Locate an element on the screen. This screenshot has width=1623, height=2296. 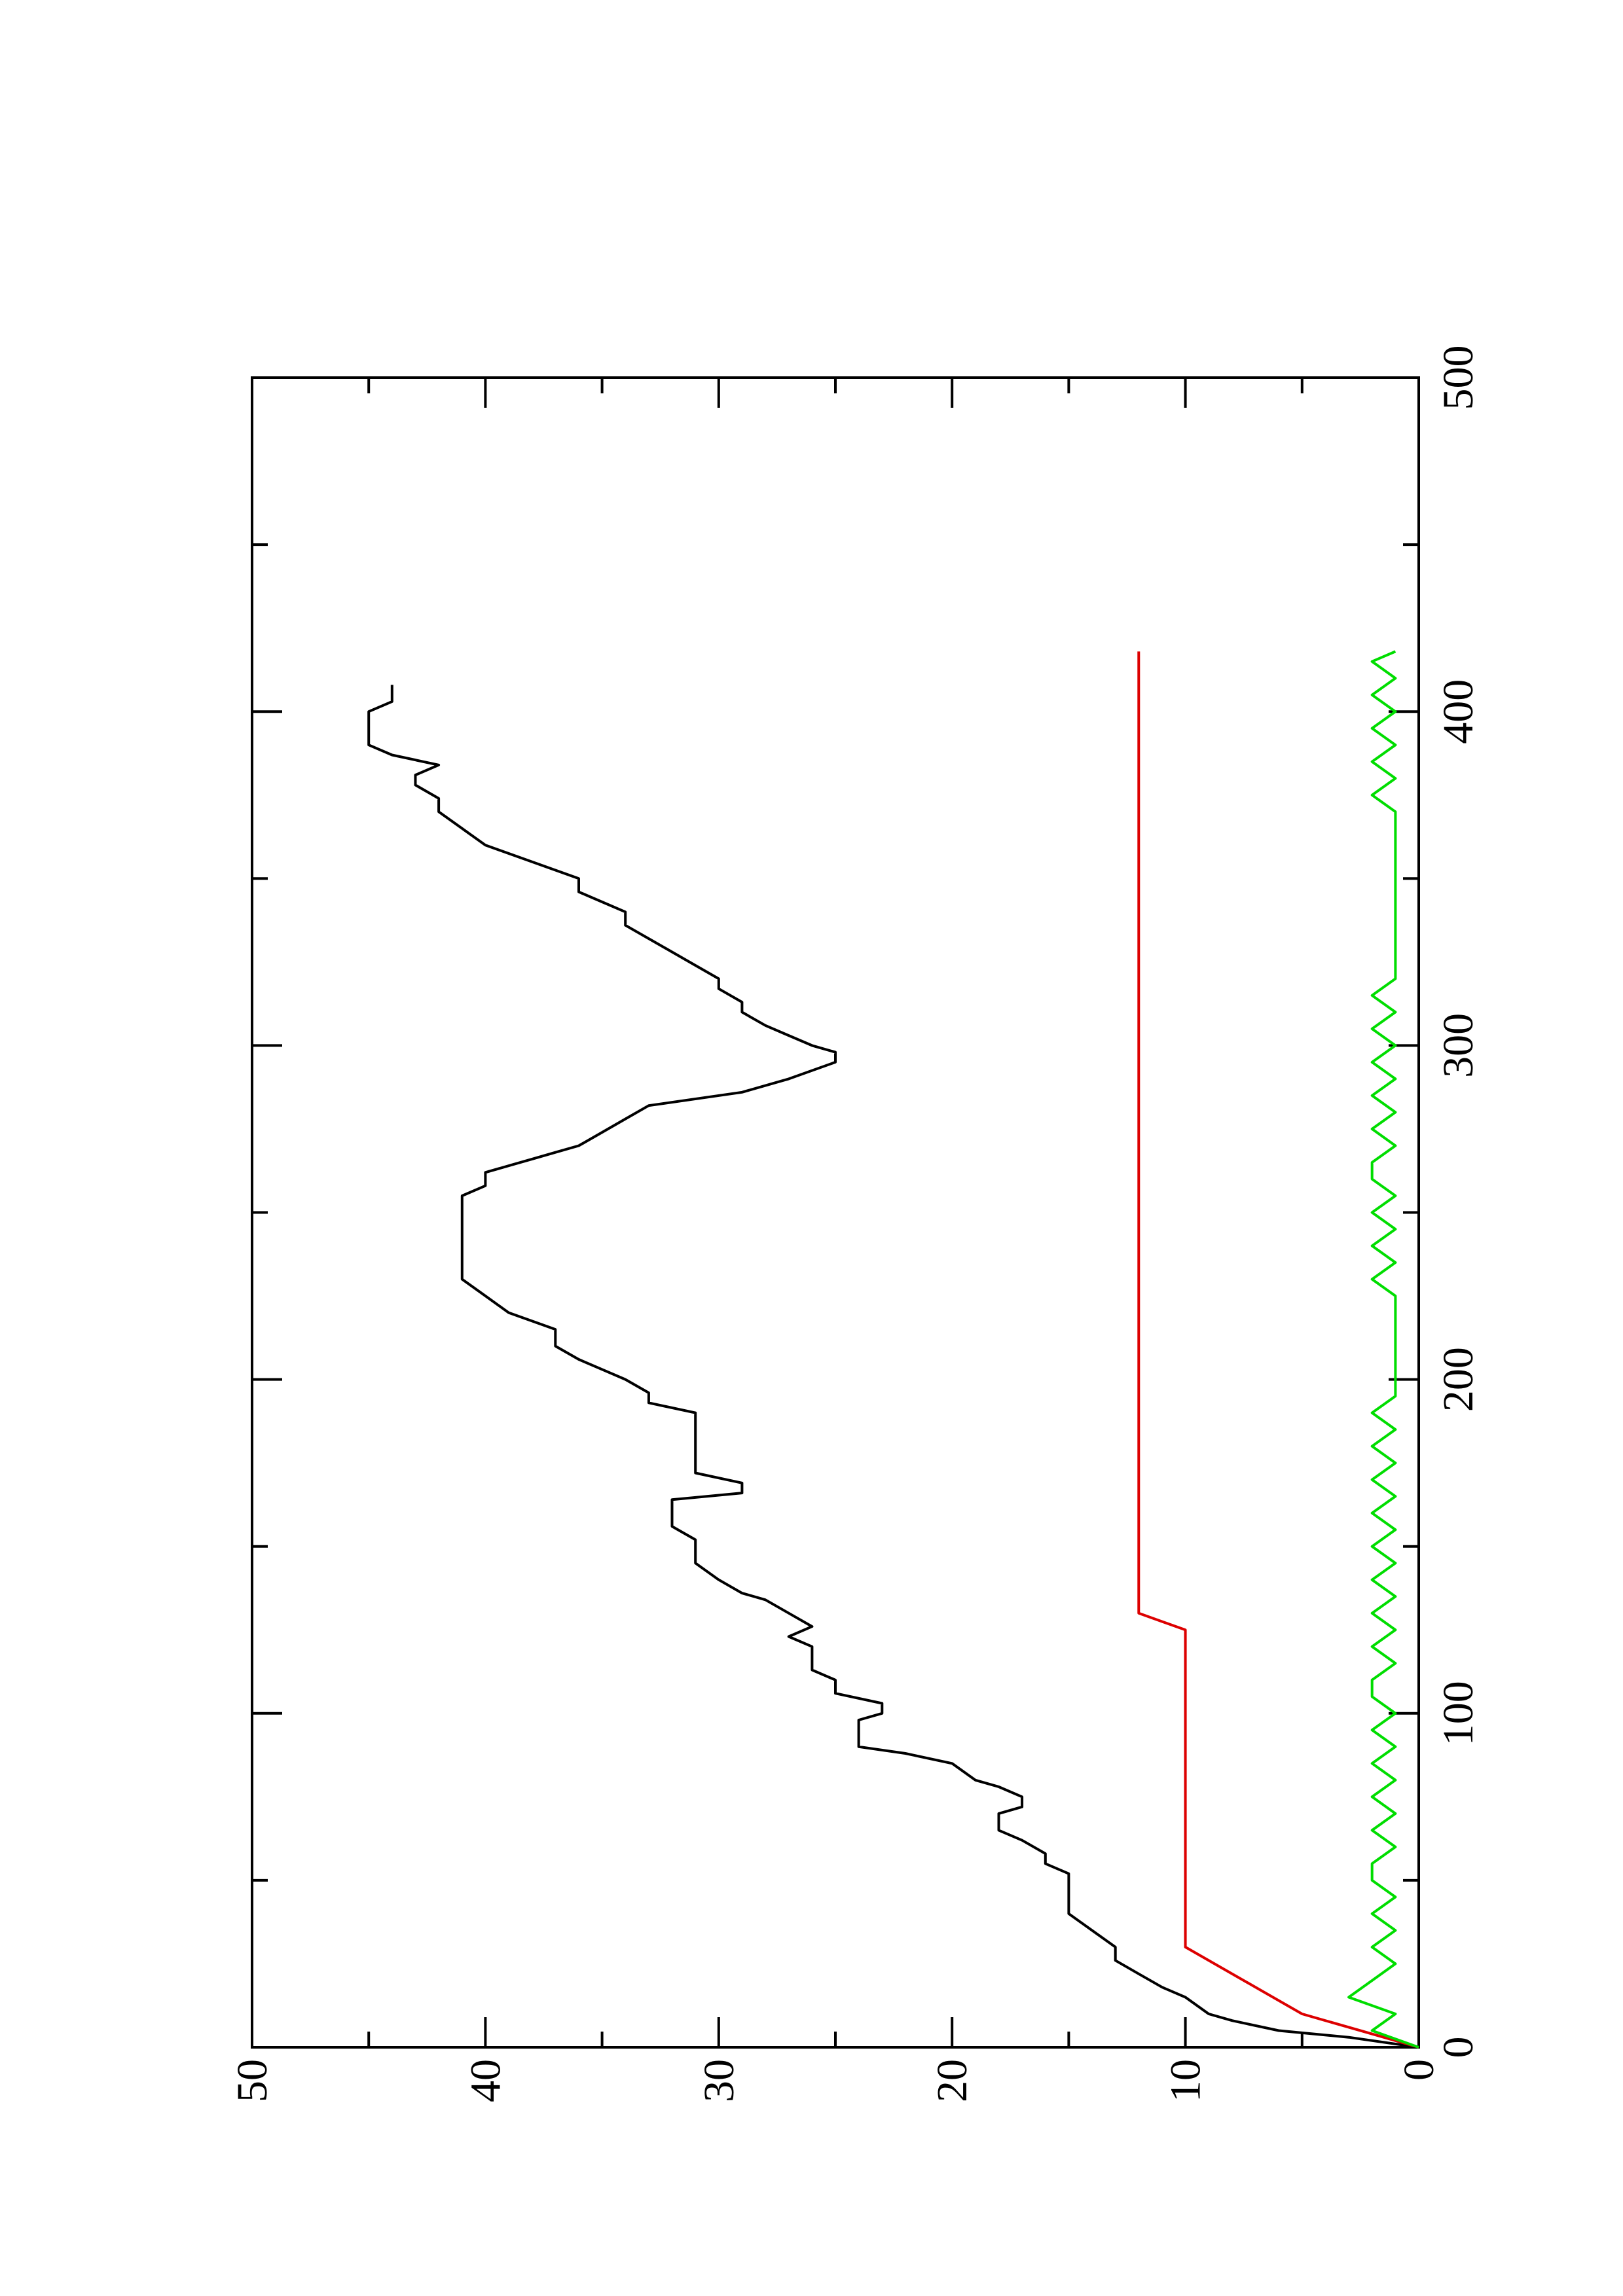
x-tick-label: 100 is located at coordinates (1458, 1713).